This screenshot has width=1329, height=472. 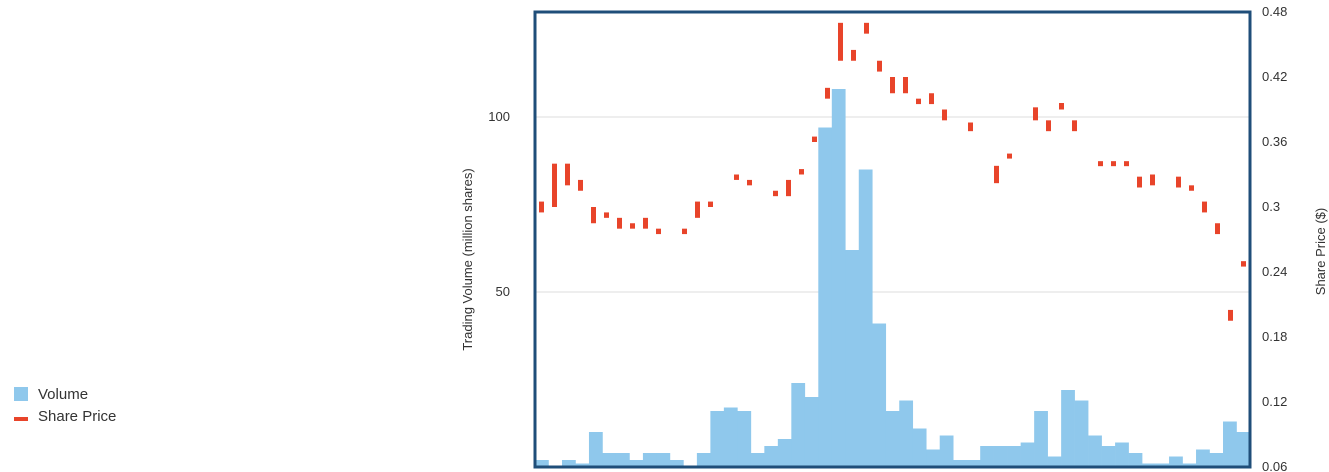 What do you see at coordinates (1274, 336) in the screenshot?
I see `right-tick-label: 0.18` at bounding box center [1274, 336].